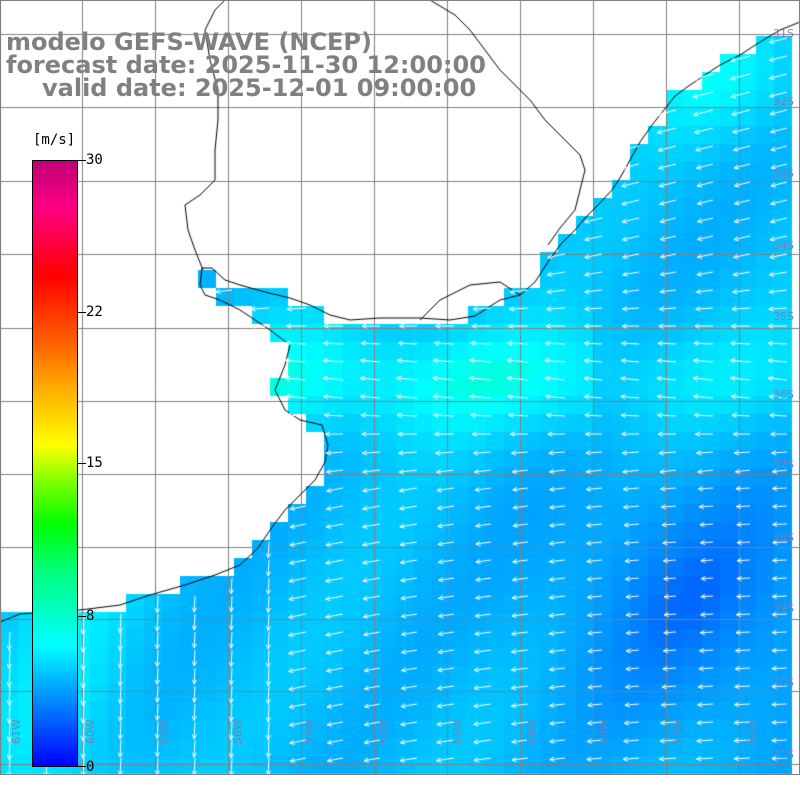 The height and width of the screenshot is (800, 800). What do you see at coordinates (678, 731) in the screenshot?
I see `lon-label: 52W` at bounding box center [678, 731].